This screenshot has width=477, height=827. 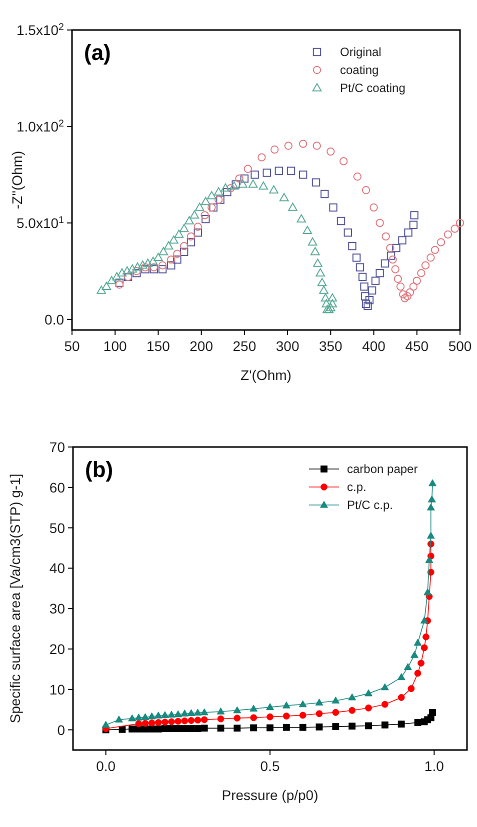 What do you see at coordinates (99, 469) in the screenshot?
I see `annotation: (b)` at bounding box center [99, 469].